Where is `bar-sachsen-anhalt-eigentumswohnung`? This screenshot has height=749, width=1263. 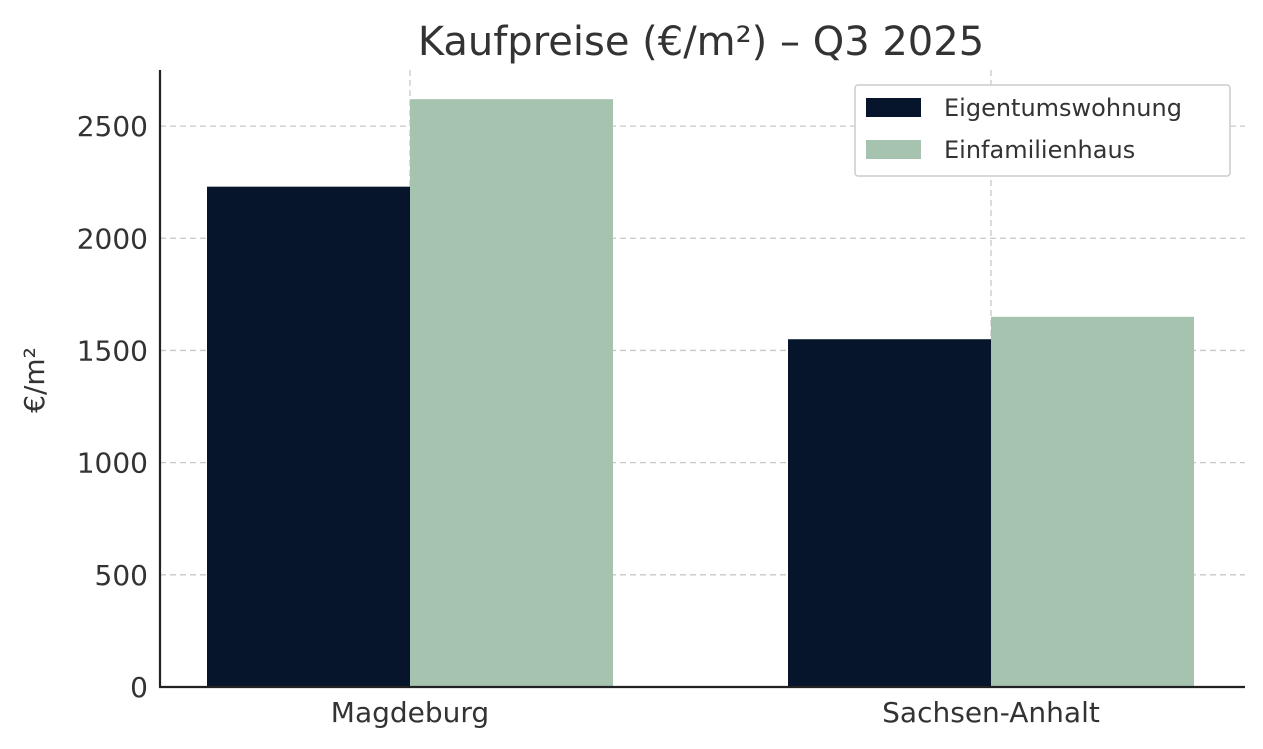 bar-sachsen-anhalt-eigentumswohnung is located at coordinates (889, 513).